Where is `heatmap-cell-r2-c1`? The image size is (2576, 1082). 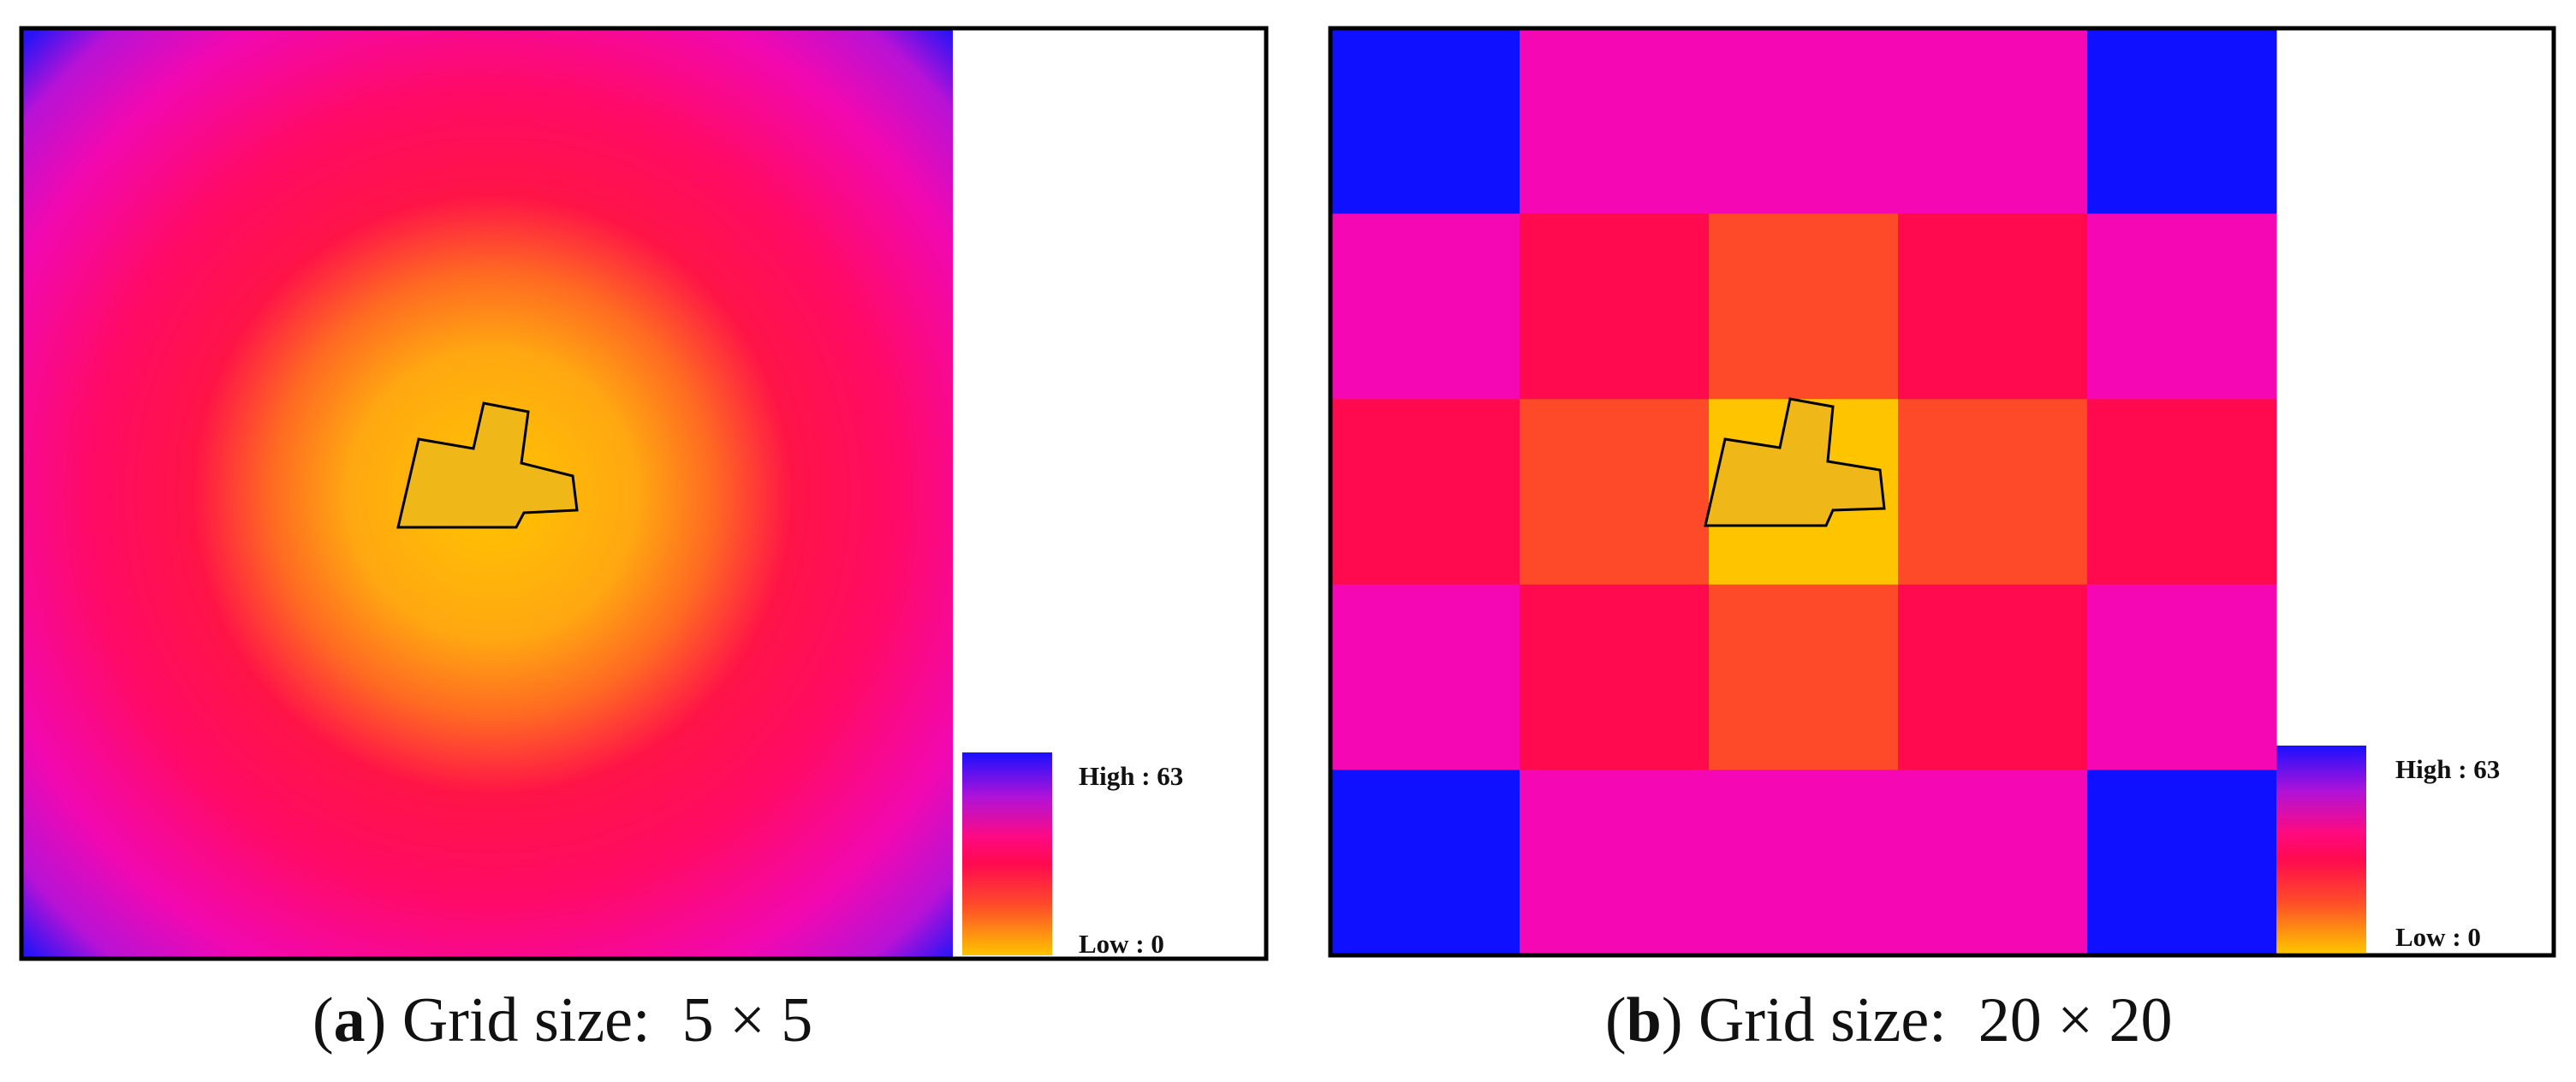 heatmap-cell-r2-c1 is located at coordinates (1615, 492).